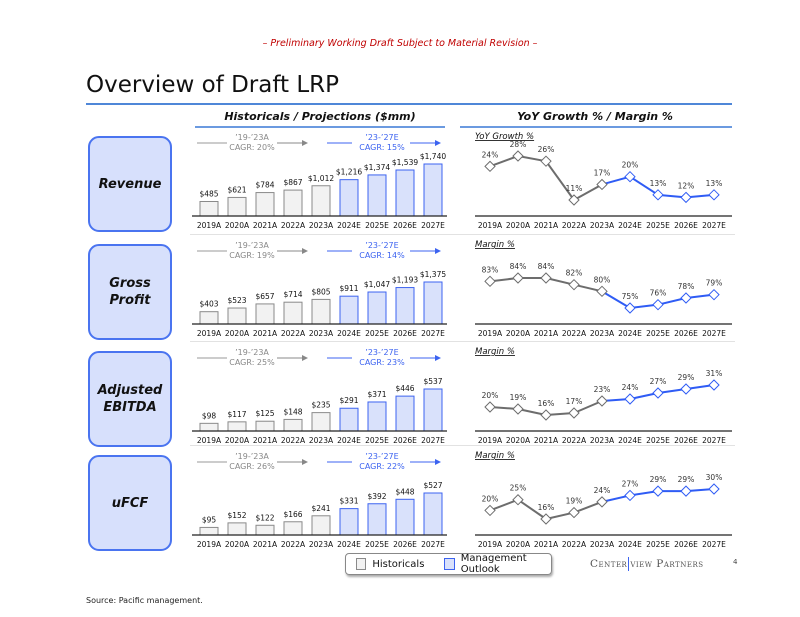  I want to click on data-point-label: 82%, so click(574, 273).